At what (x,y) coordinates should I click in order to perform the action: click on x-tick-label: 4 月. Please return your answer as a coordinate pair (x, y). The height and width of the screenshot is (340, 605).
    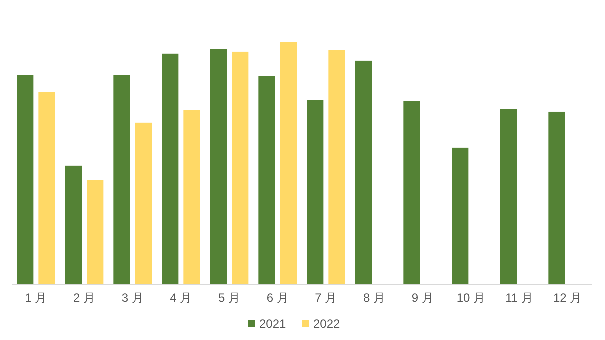
    Looking at the image, I should click on (181, 298).